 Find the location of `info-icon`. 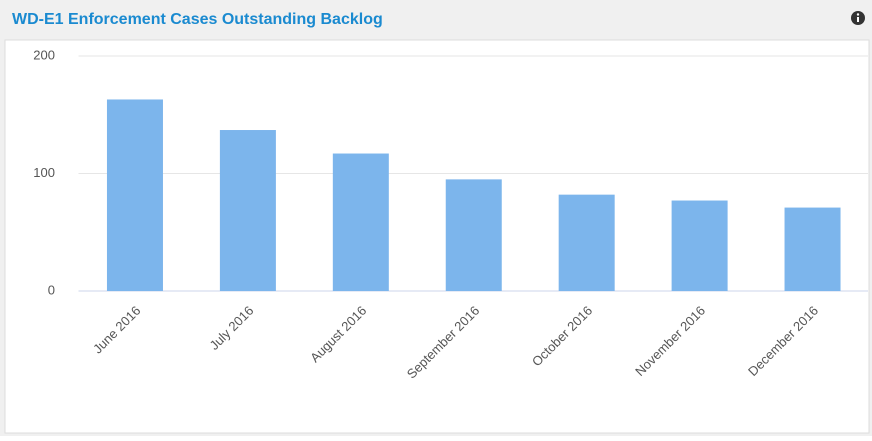

info-icon is located at coordinates (858, 18).